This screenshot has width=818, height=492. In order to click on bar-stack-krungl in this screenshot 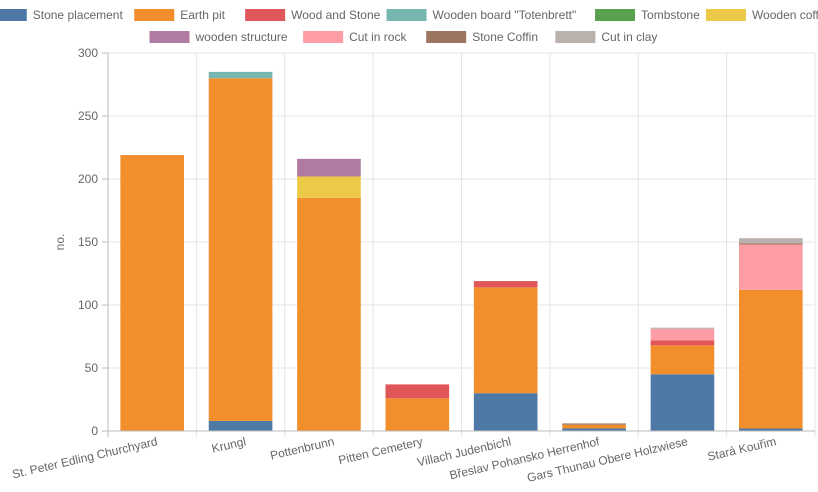, I will do `click(240, 251)`.